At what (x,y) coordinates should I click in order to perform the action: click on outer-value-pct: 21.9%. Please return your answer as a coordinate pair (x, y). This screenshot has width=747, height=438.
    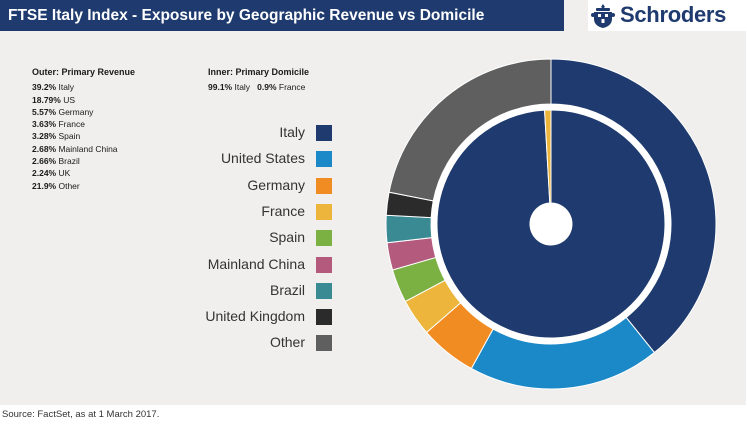
    Looking at the image, I should click on (44, 185).